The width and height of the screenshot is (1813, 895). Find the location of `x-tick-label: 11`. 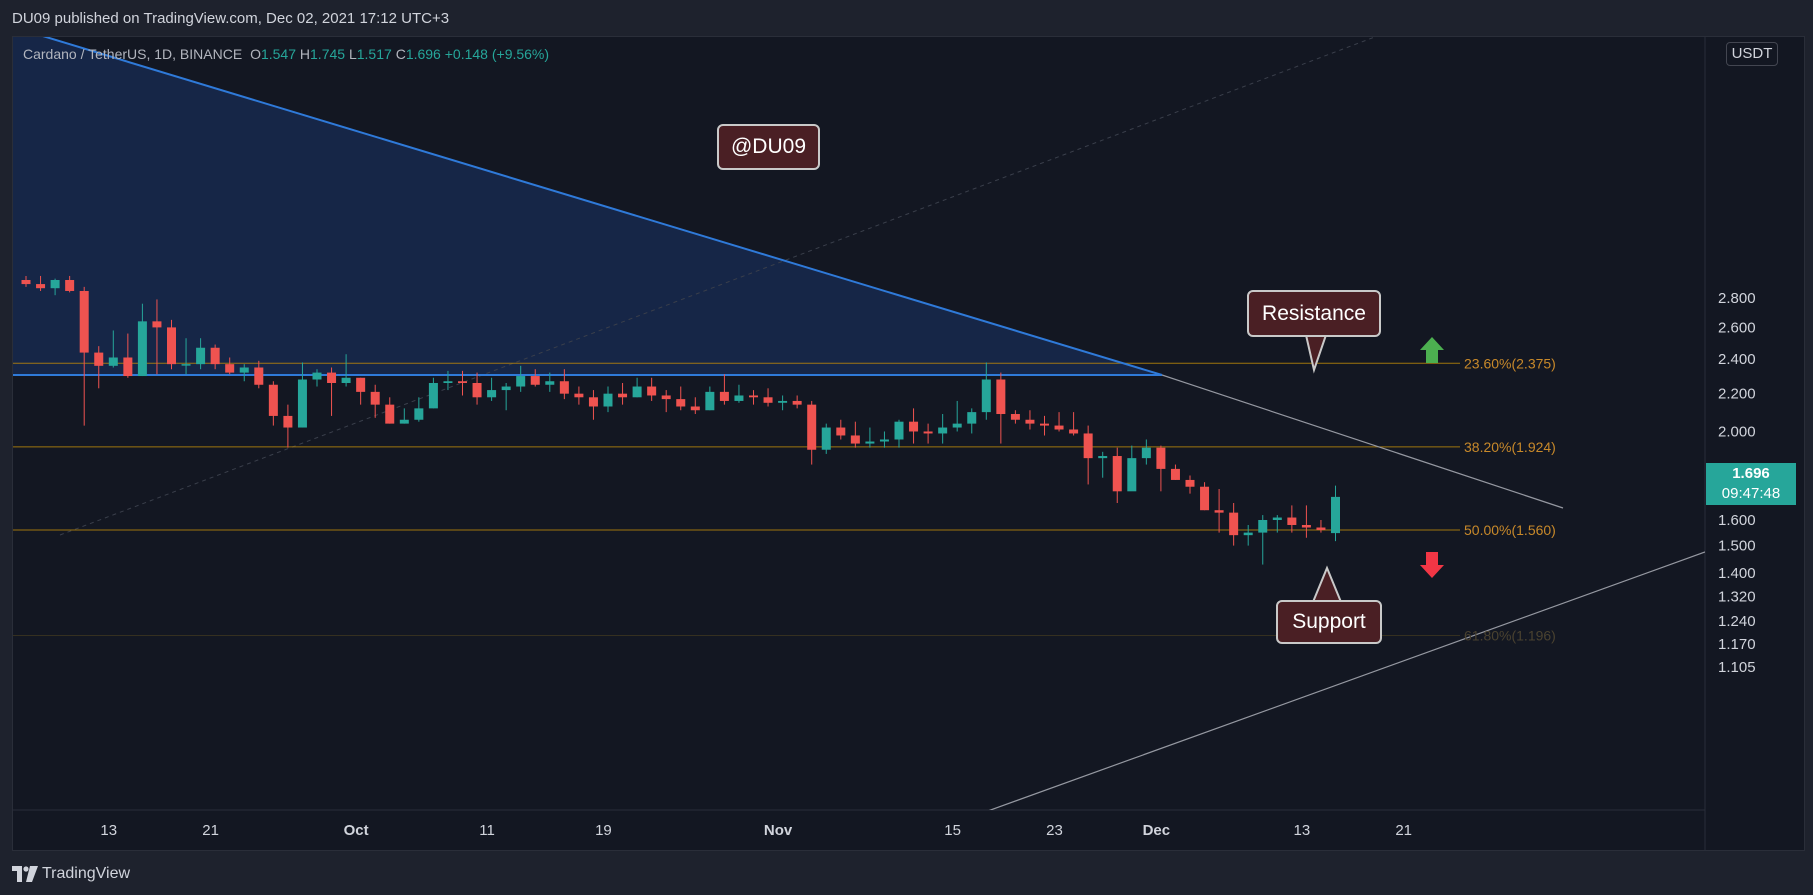

x-tick-label: 11 is located at coordinates (487, 830).